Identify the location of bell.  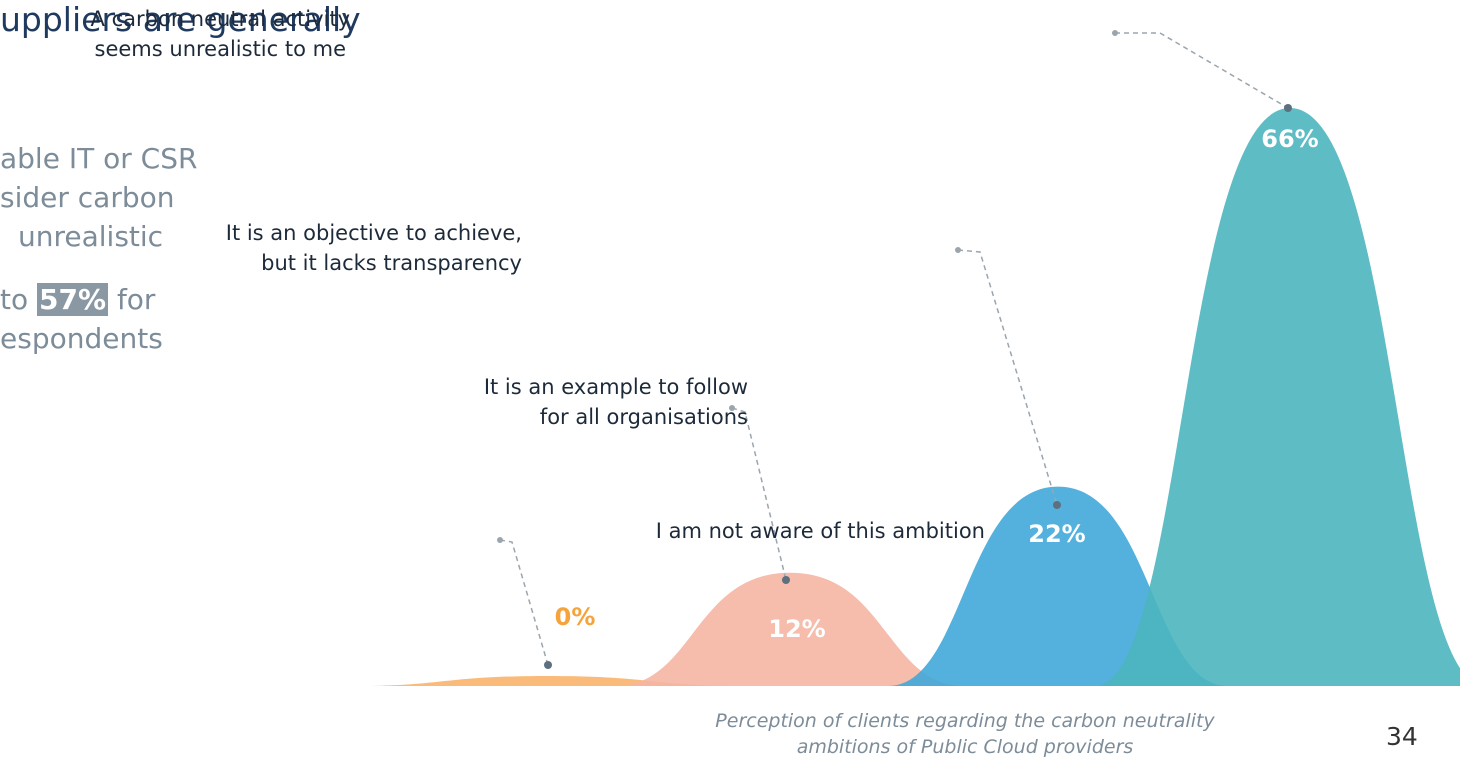
(790, 629).